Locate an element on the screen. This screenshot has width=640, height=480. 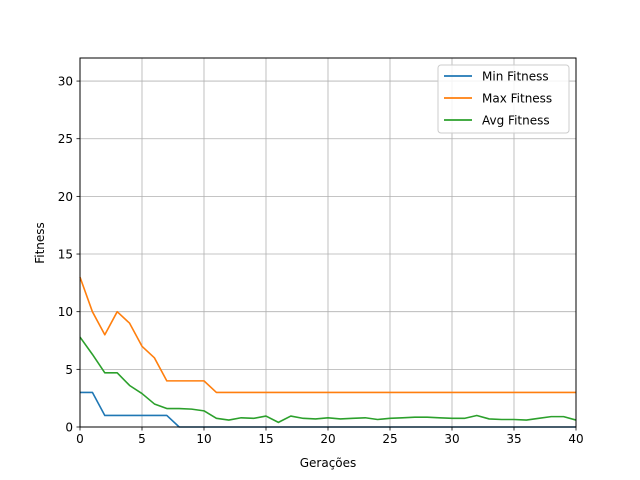
x-tick-label: 30 is located at coordinates (451, 439).